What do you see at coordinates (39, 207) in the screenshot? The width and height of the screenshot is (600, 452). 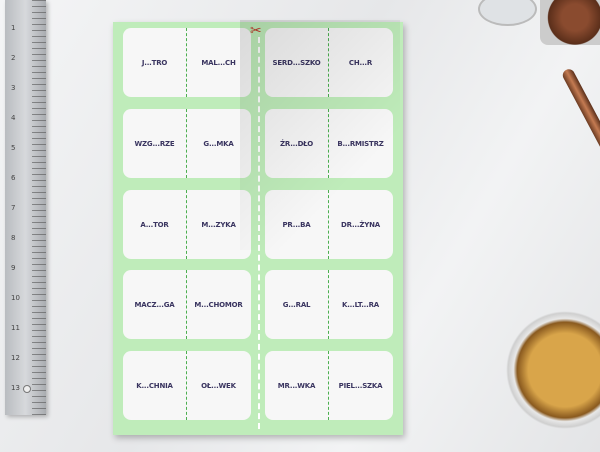 I see `ruler-ticks` at bounding box center [39, 207].